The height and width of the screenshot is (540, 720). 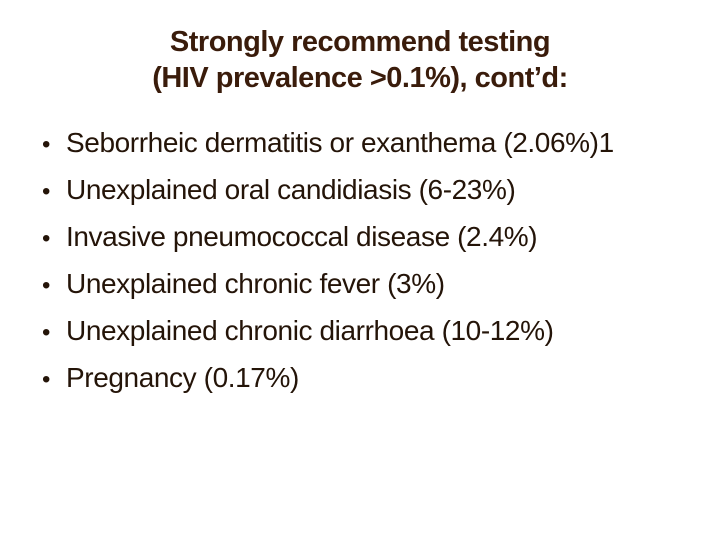 I want to click on bullet-item: • Invasive pneumococcal disease (2.4%), so click(x=362, y=237).